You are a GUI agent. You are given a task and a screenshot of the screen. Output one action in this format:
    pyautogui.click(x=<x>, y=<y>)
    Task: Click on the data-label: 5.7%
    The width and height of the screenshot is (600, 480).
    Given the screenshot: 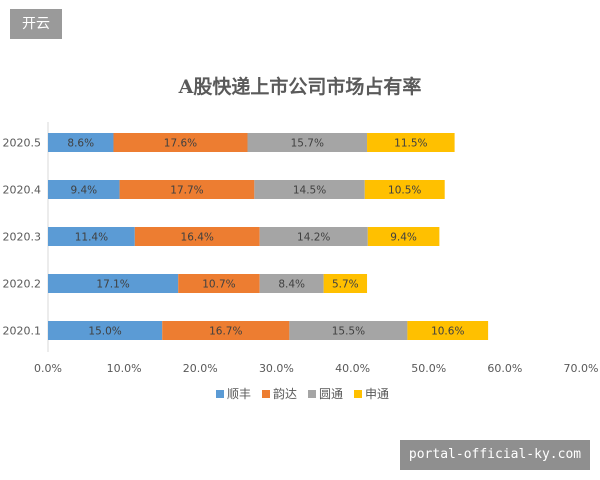 What is the action you would take?
    pyautogui.click(x=345, y=285)
    